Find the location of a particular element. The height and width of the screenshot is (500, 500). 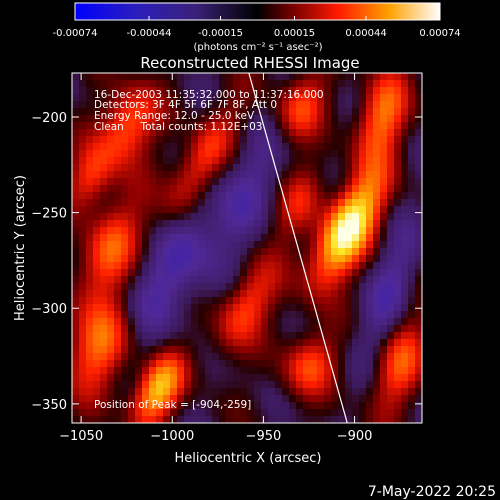

chart-title: Reconstructed RHESSI Image is located at coordinates (249, 63).